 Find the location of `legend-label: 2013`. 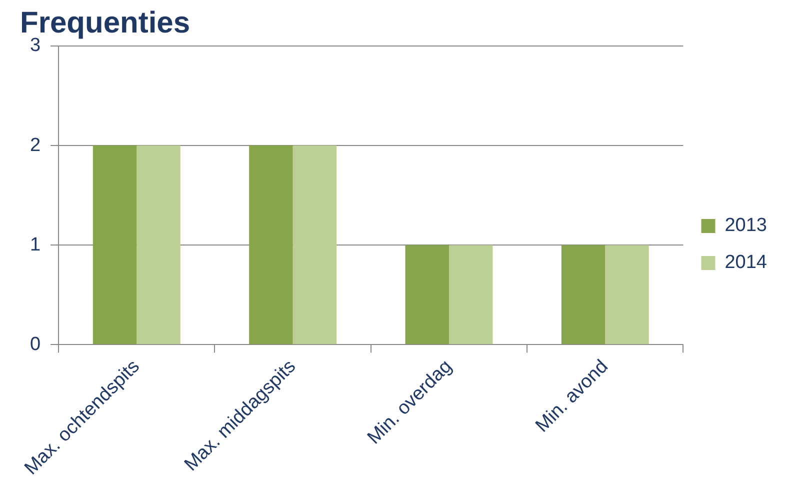

legend-label: 2013 is located at coordinates (746, 225).